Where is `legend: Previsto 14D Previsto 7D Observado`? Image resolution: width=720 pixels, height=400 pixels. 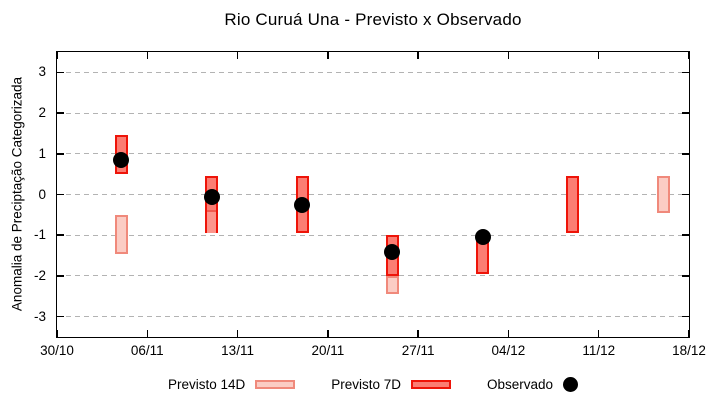 legend: Previsto 14D Previsto 7D Observado is located at coordinates (373, 384).